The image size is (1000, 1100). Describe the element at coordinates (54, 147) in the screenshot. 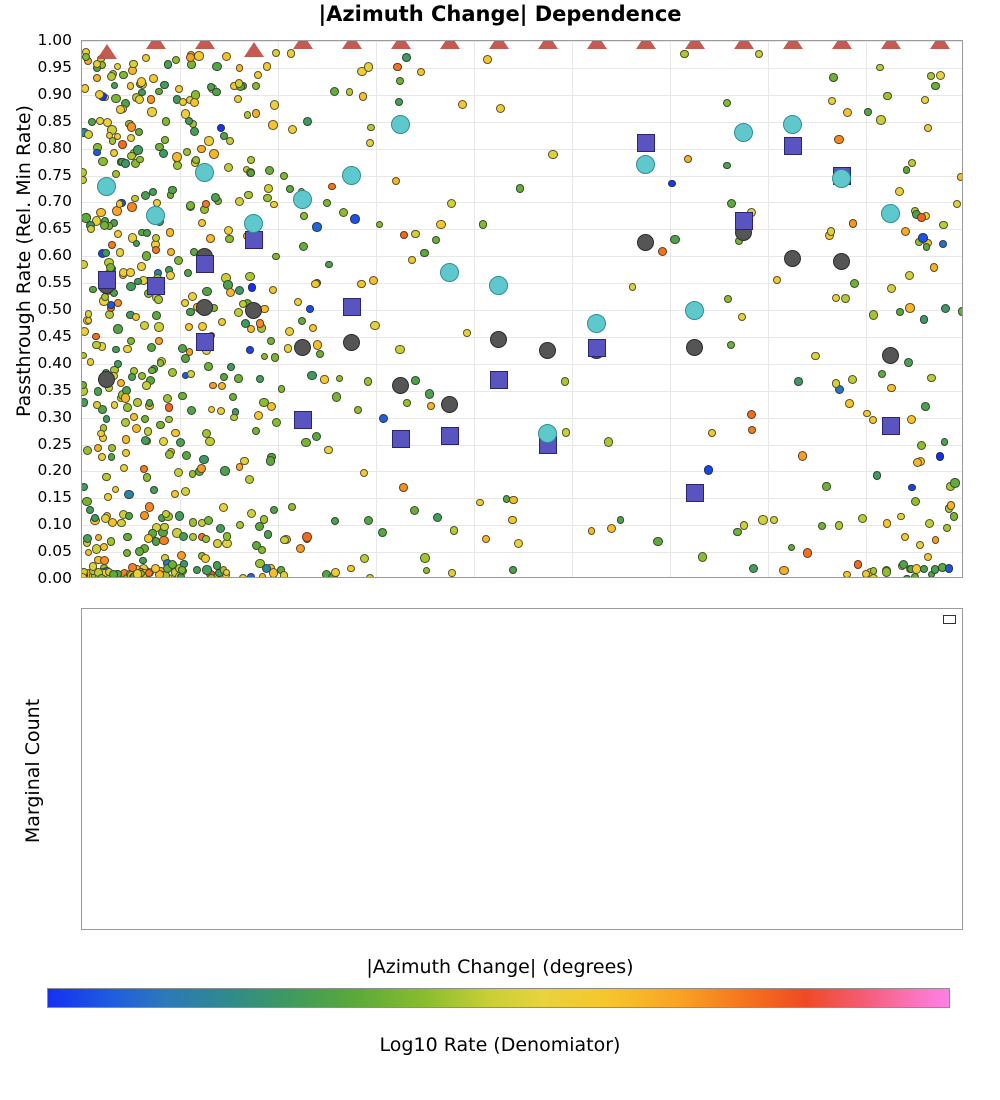

I see `scatter-y-tick-label: 0.80` at that location.